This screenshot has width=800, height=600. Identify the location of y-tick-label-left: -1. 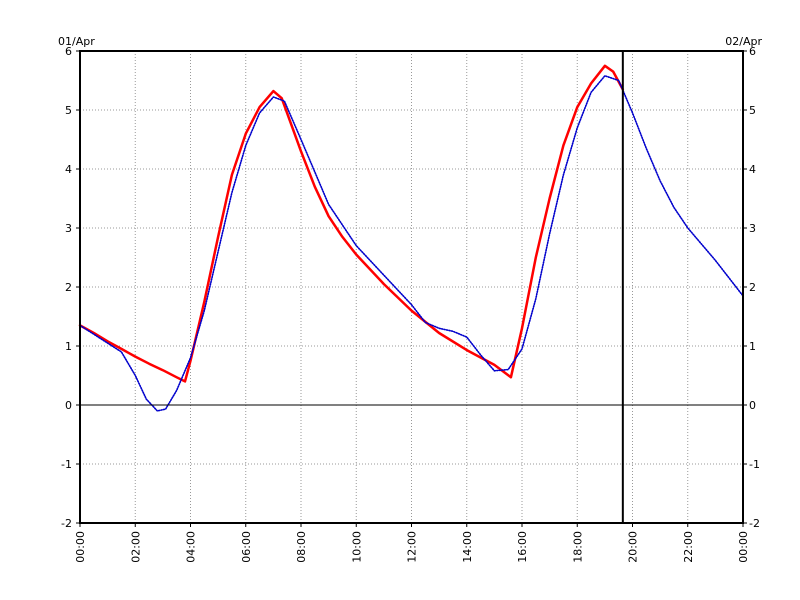
(66, 464).